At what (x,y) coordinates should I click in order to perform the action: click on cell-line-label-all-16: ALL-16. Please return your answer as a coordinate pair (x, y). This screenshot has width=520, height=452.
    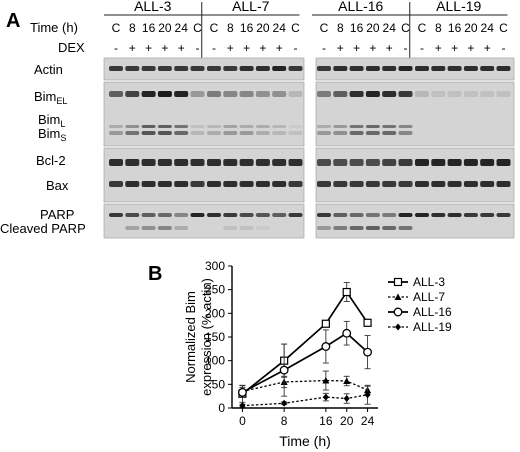
    Looking at the image, I should click on (360, 7).